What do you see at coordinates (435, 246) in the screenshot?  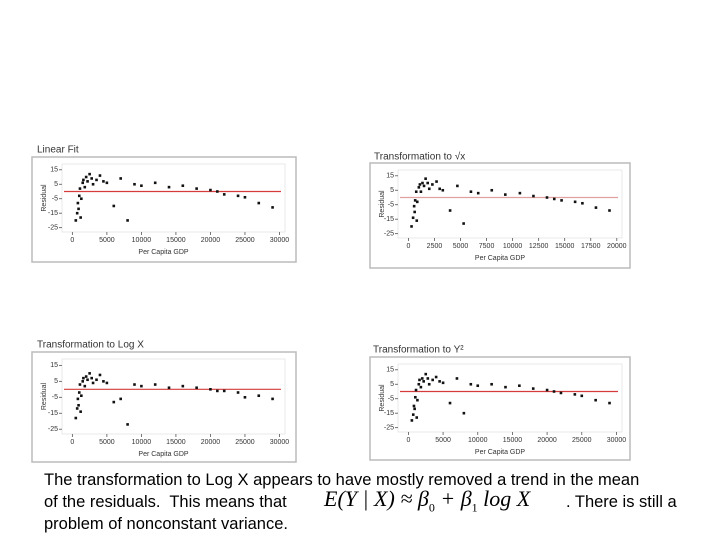 I see `x-tick-label: 2500` at bounding box center [435, 246].